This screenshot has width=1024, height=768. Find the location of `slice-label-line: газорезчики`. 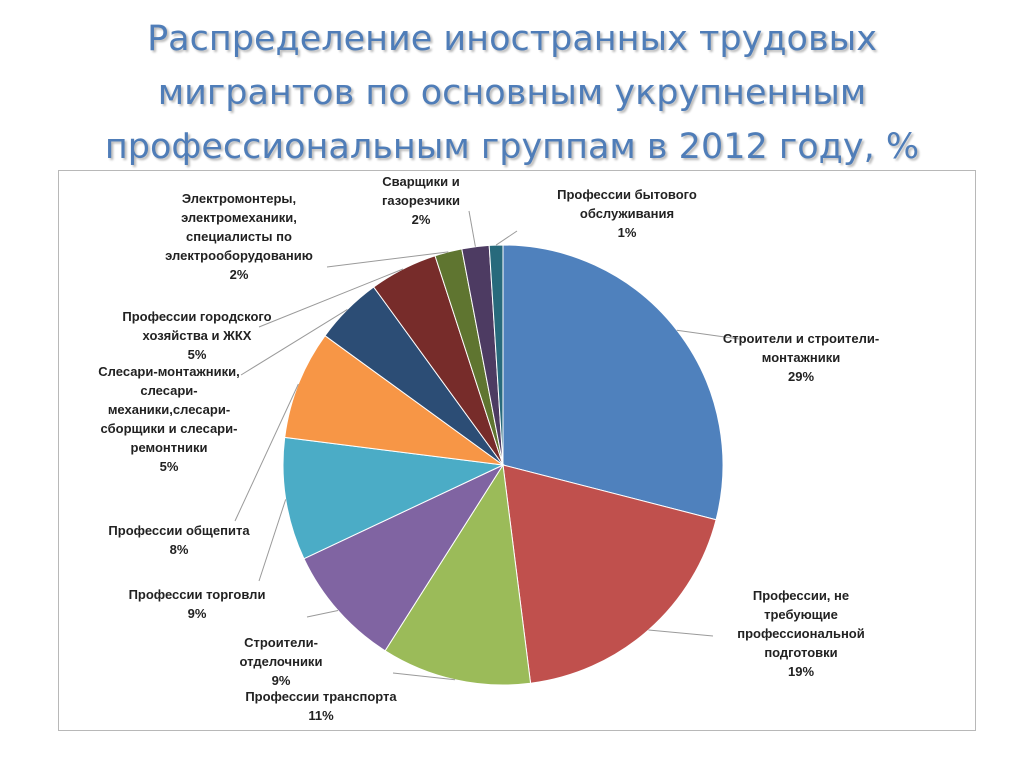

slice-label-line: газорезчики is located at coordinates (421, 200).